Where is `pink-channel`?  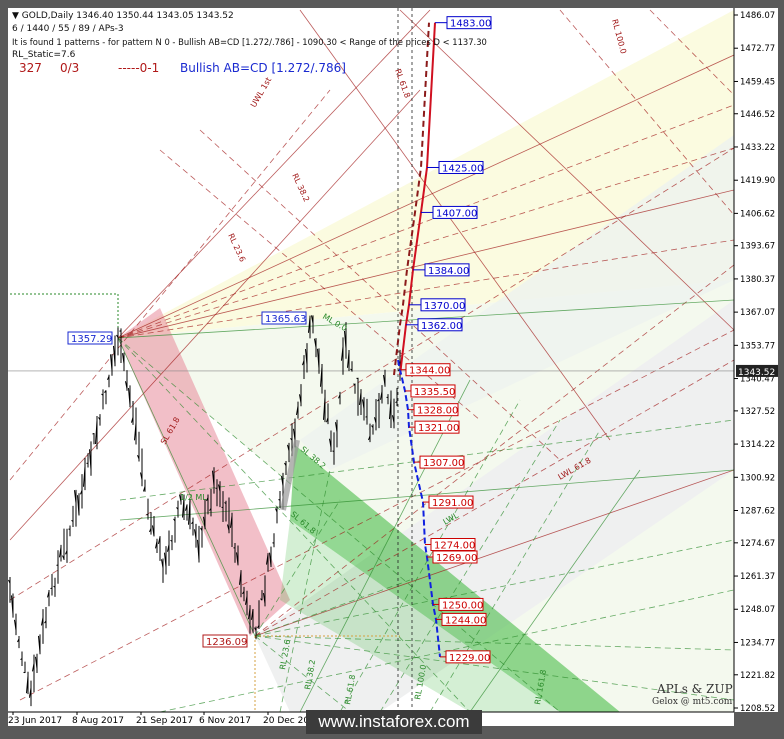 pink-channel is located at coordinates (204, 472).